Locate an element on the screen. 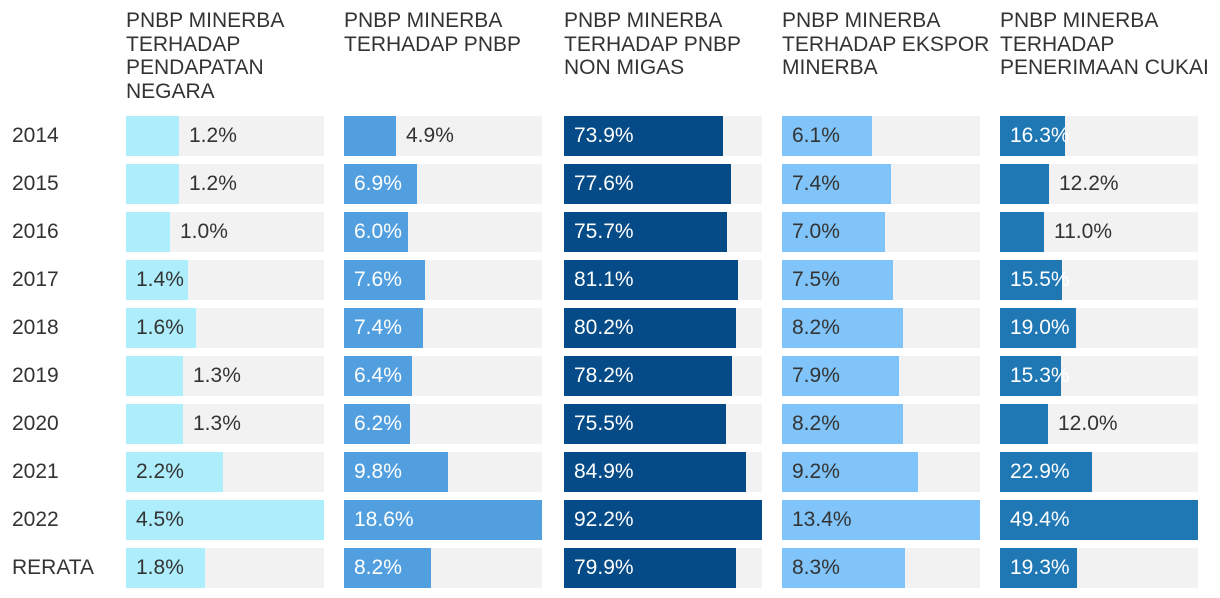  row-label: 2016 is located at coordinates (35, 231).